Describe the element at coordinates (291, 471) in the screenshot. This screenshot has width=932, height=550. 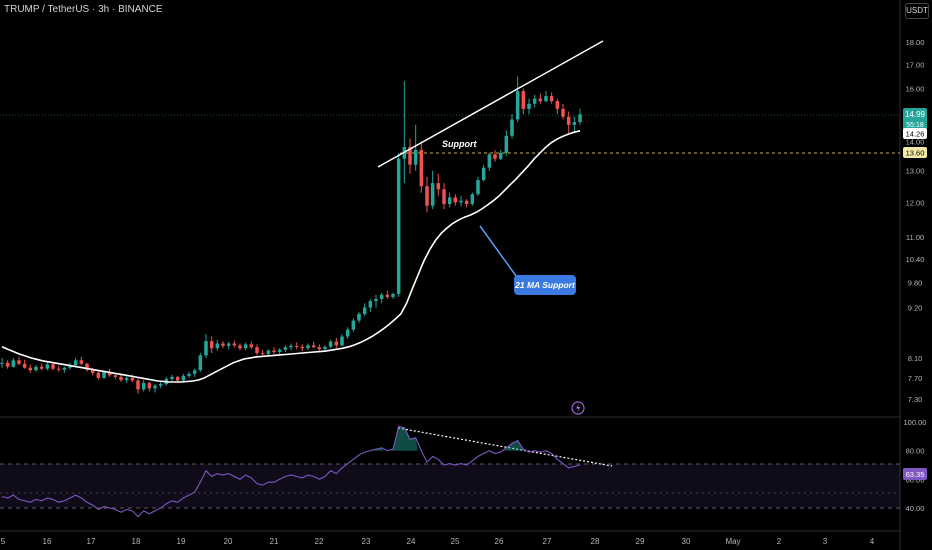
I see `rsi-line` at that location.